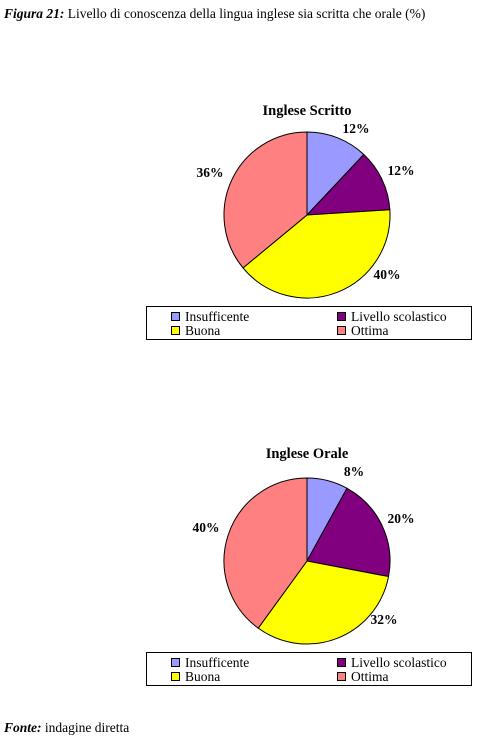 Image resolution: width=497 pixels, height=747 pixels. What do you see at coordinates (384, 619) in the screenshot?
I see `slice-data-label: 32%` at bounding box center [384, 619].